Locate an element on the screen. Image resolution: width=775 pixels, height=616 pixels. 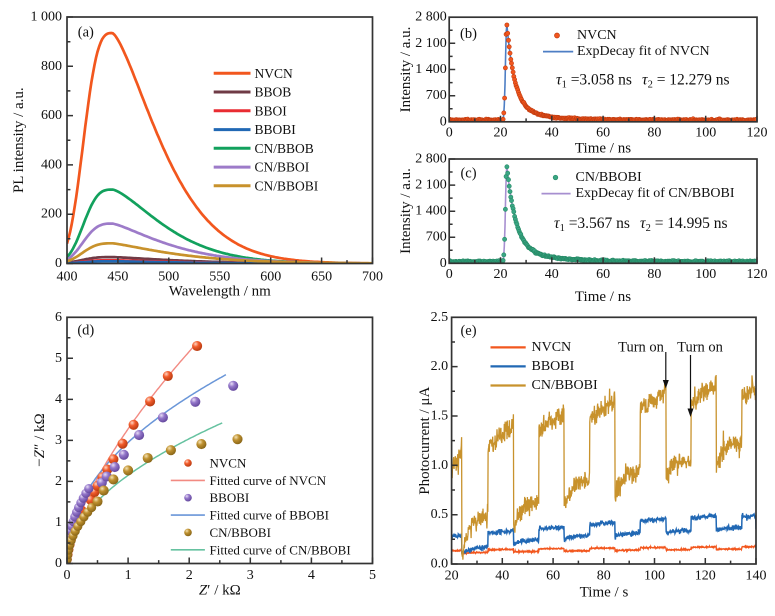
svg-text: (a) is located at coordinates (86, 32).